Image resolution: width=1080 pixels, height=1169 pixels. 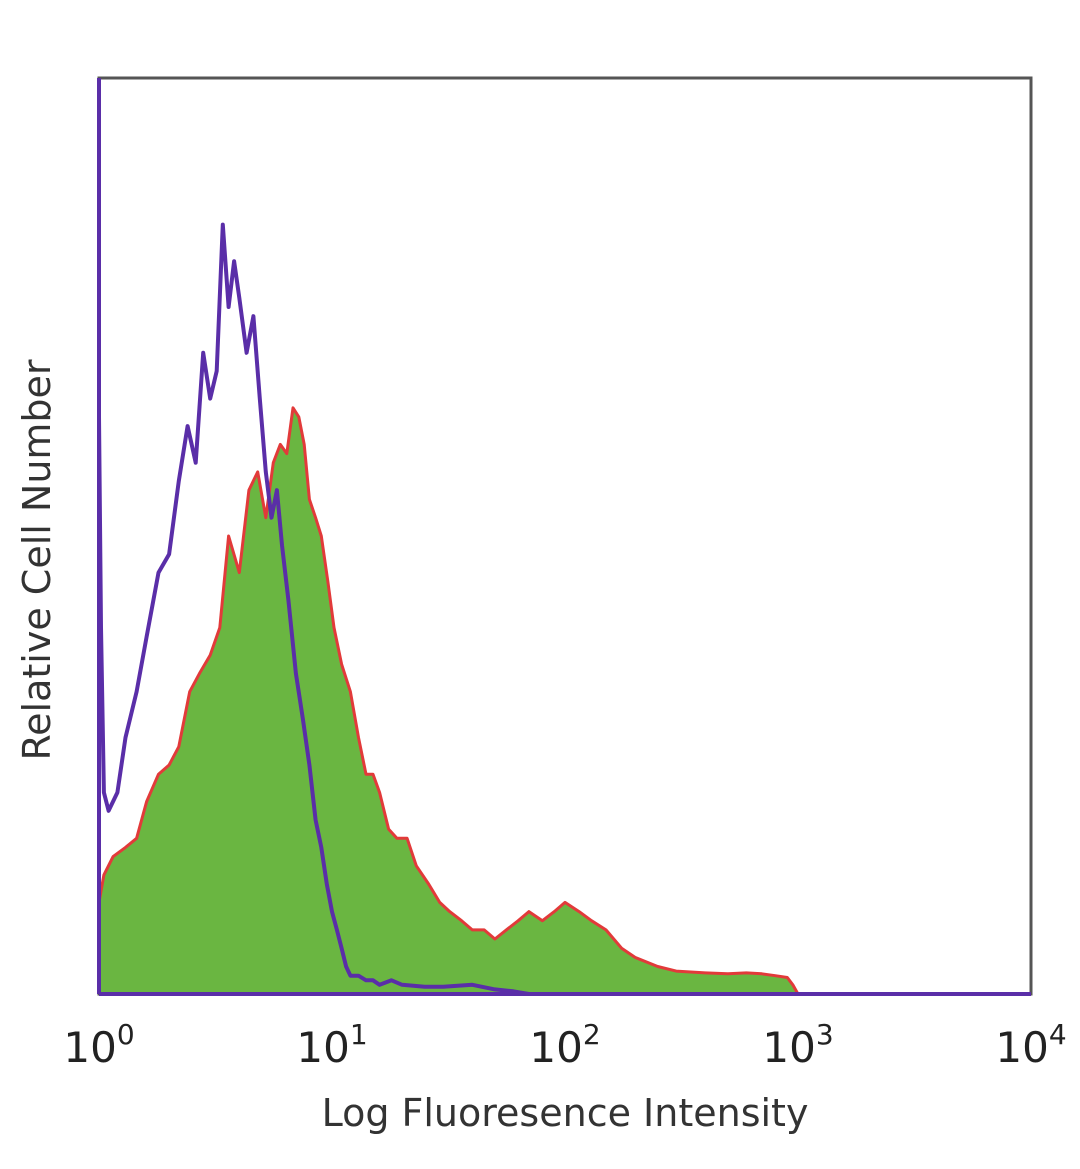 I want to click on y-axis-title: Relative Cell Number, so click(x=37, y=559).